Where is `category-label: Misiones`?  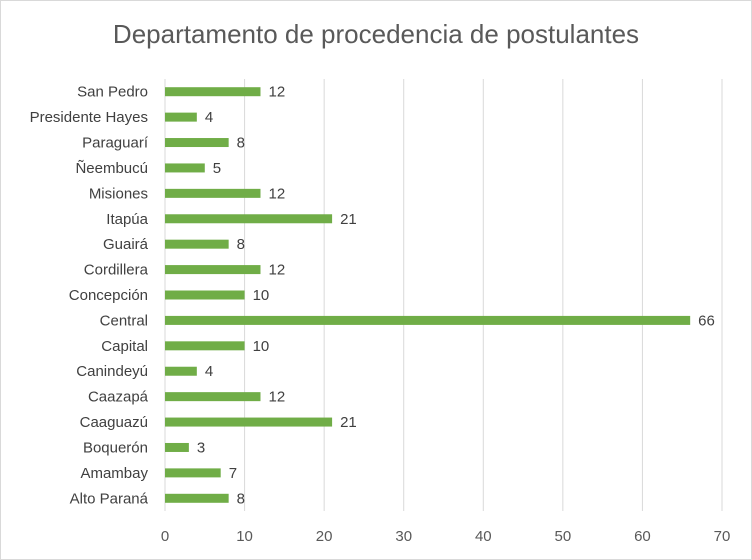 category-label: Misiones is located at coordinates (118, 193).